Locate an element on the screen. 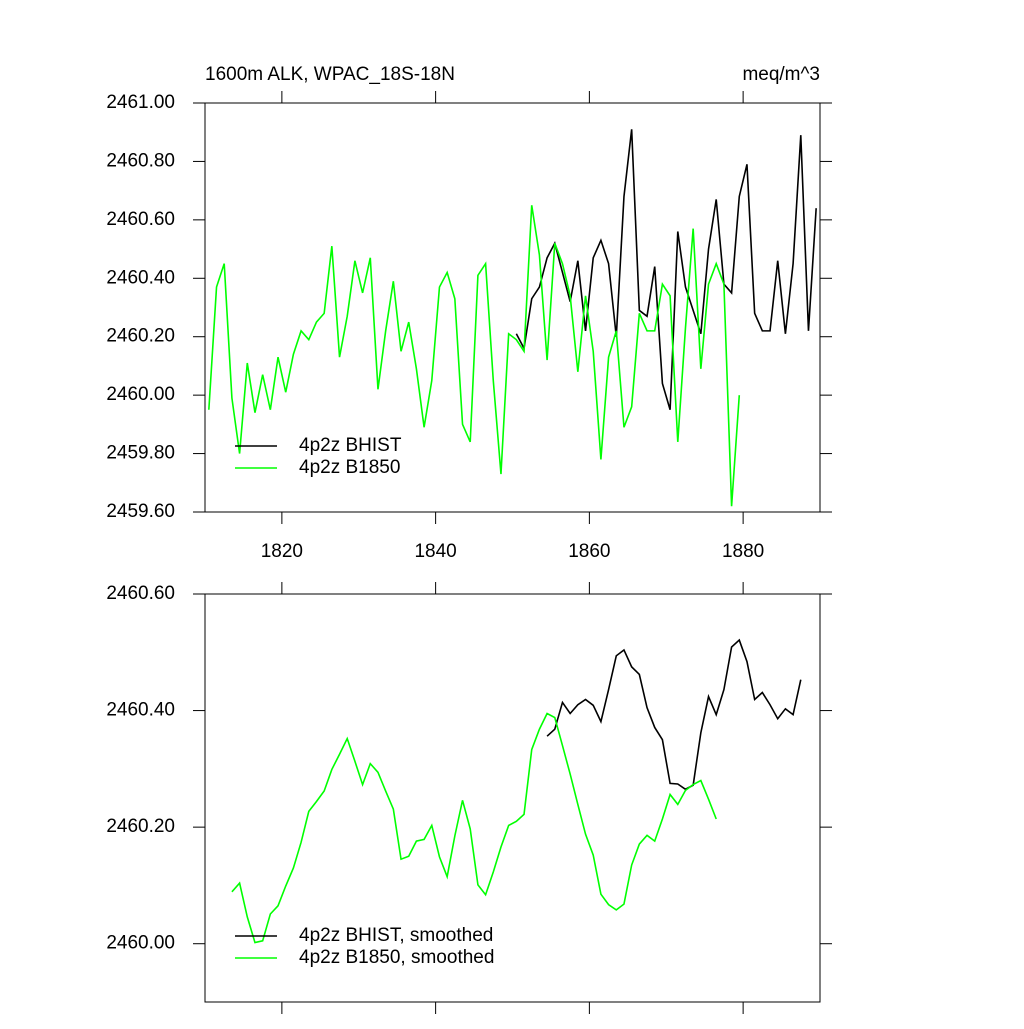 Image resolution: width=1024 pixels, height=1029 pixels. y-tick-label: 2460.80 is located at coordinates (140, 160).